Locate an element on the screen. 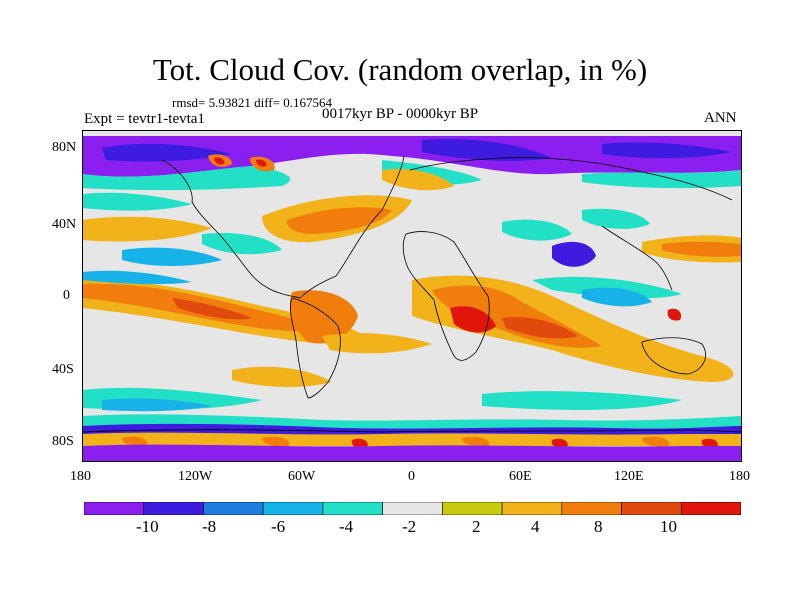 This screenshot has height=600, width=800. north-cyan-field is located at coordinates (137, 201).